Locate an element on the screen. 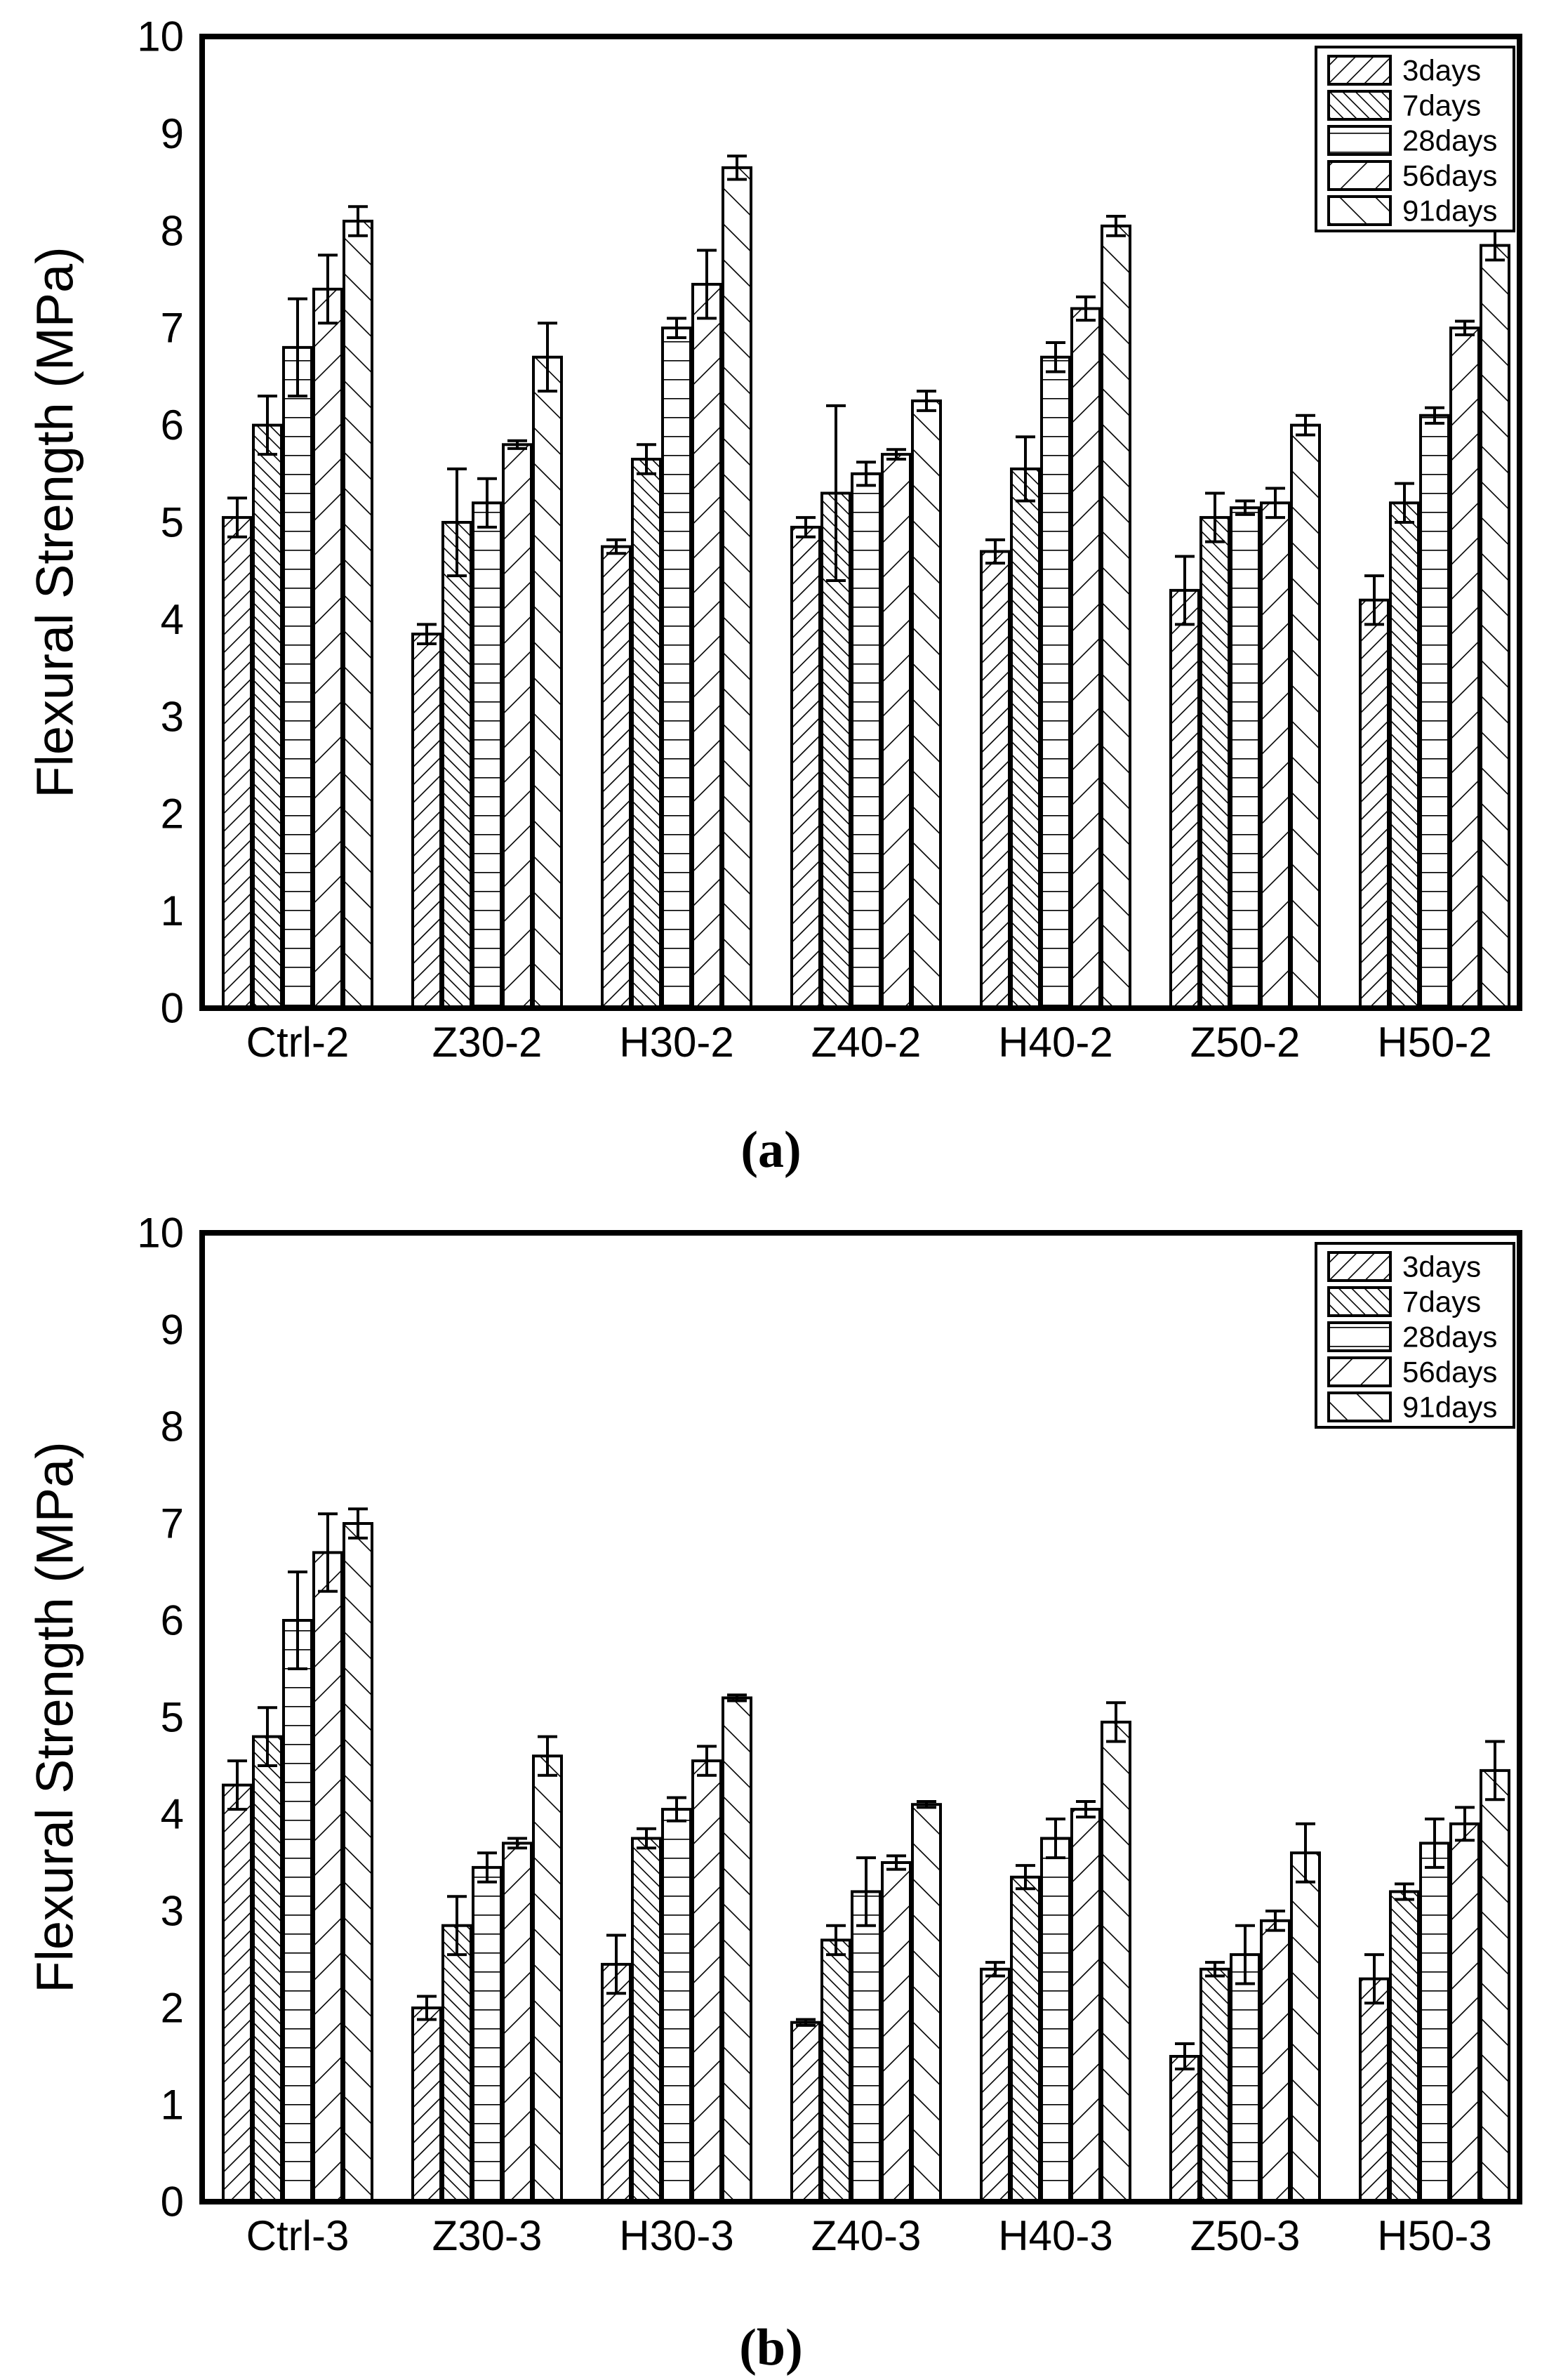 This screenshot has width=1542, height=2380. error-bar-Z30-2-7days is located at coordinates (457, 523).